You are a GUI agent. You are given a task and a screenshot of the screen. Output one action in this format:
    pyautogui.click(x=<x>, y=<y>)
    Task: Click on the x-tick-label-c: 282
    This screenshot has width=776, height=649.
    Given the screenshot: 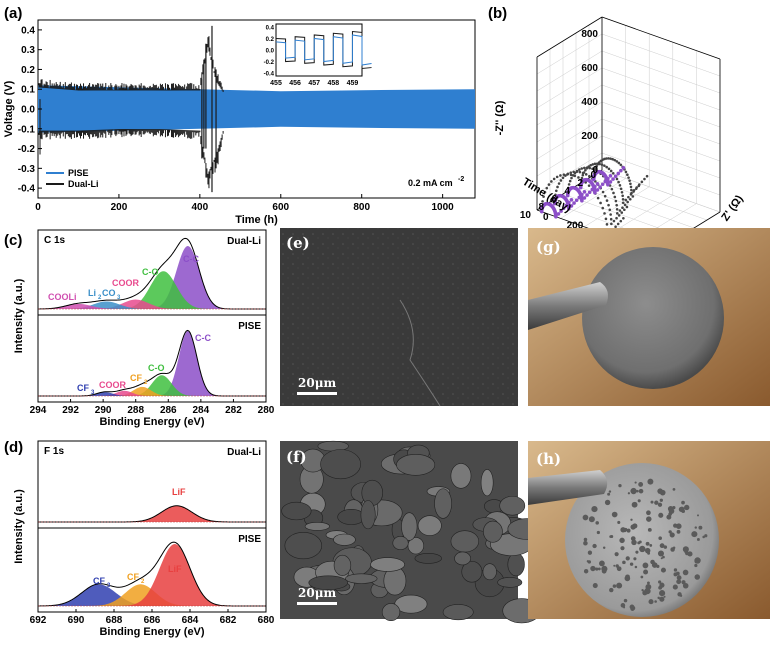 What is the action you would take?
    pyautogui.click(x=233, y=410)
    